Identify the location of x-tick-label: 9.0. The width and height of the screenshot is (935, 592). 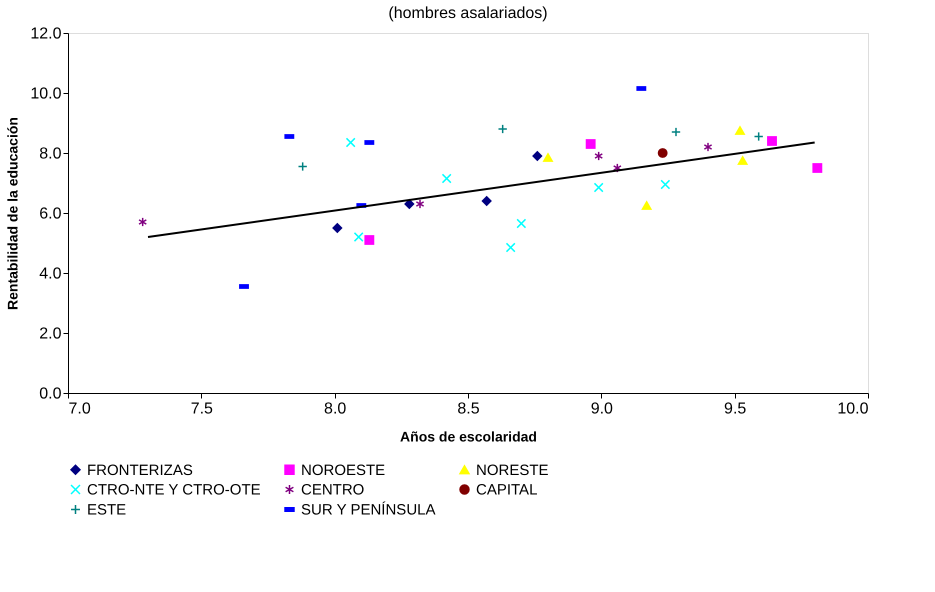
(602, 409).